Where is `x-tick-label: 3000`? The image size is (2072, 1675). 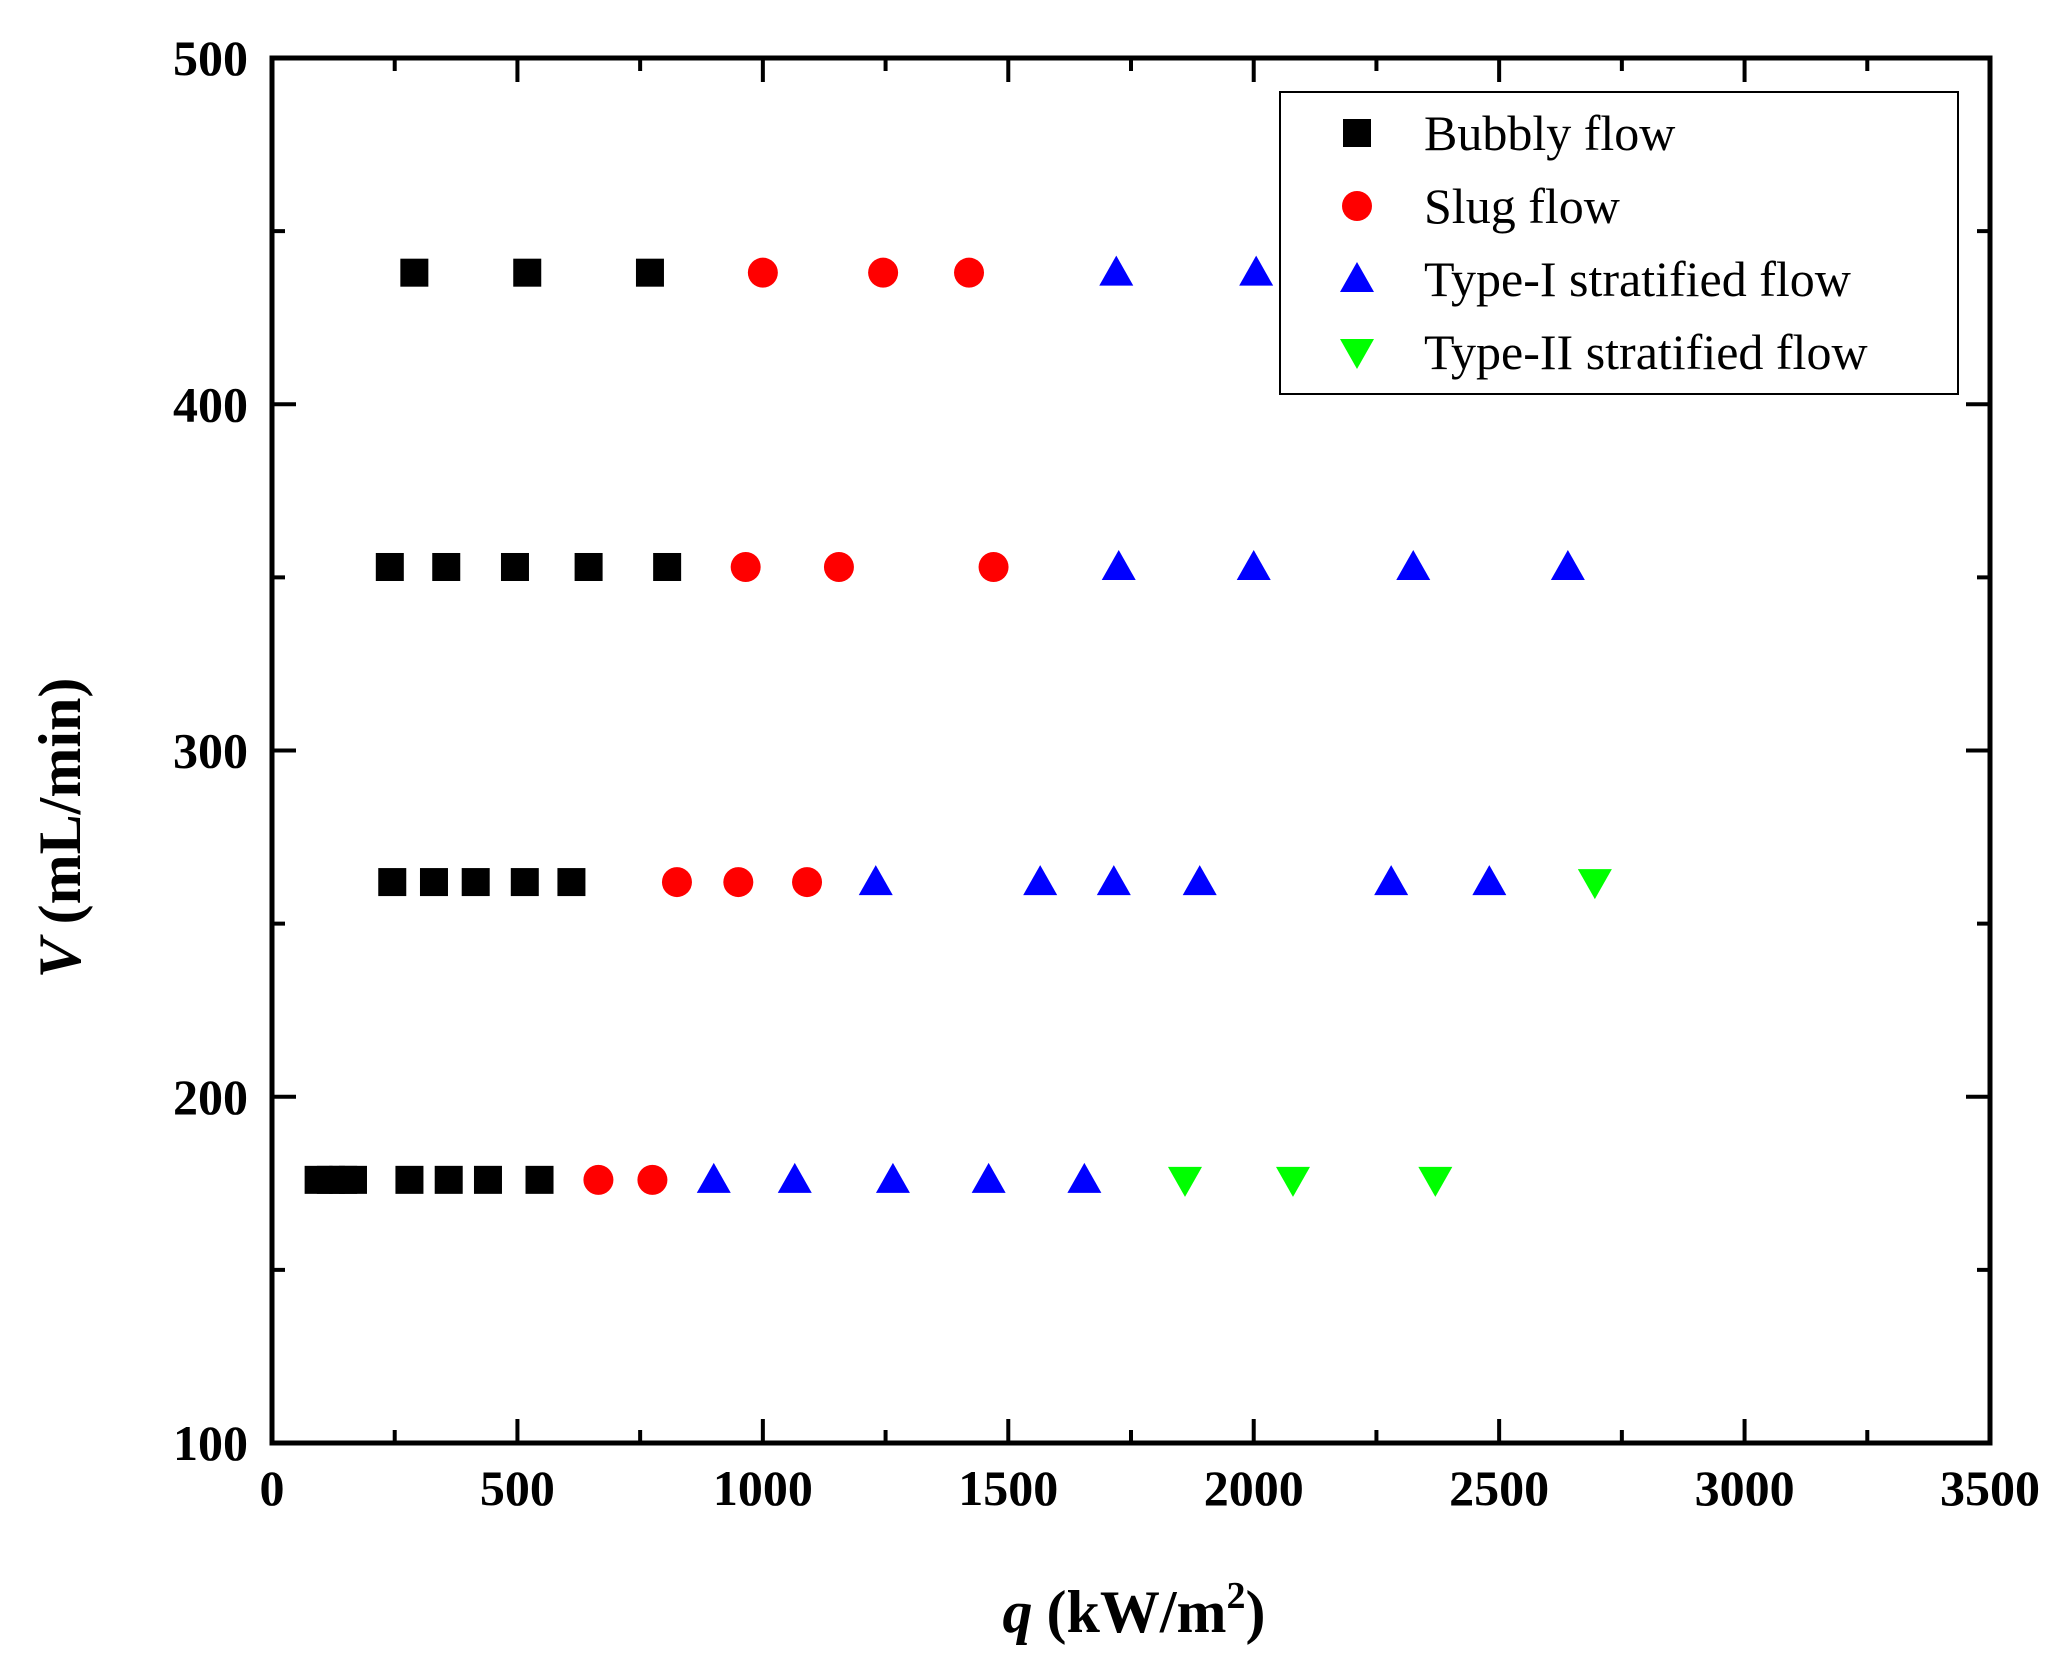 x-tick-label: 3000 is located at coordinates (1745, 1488).